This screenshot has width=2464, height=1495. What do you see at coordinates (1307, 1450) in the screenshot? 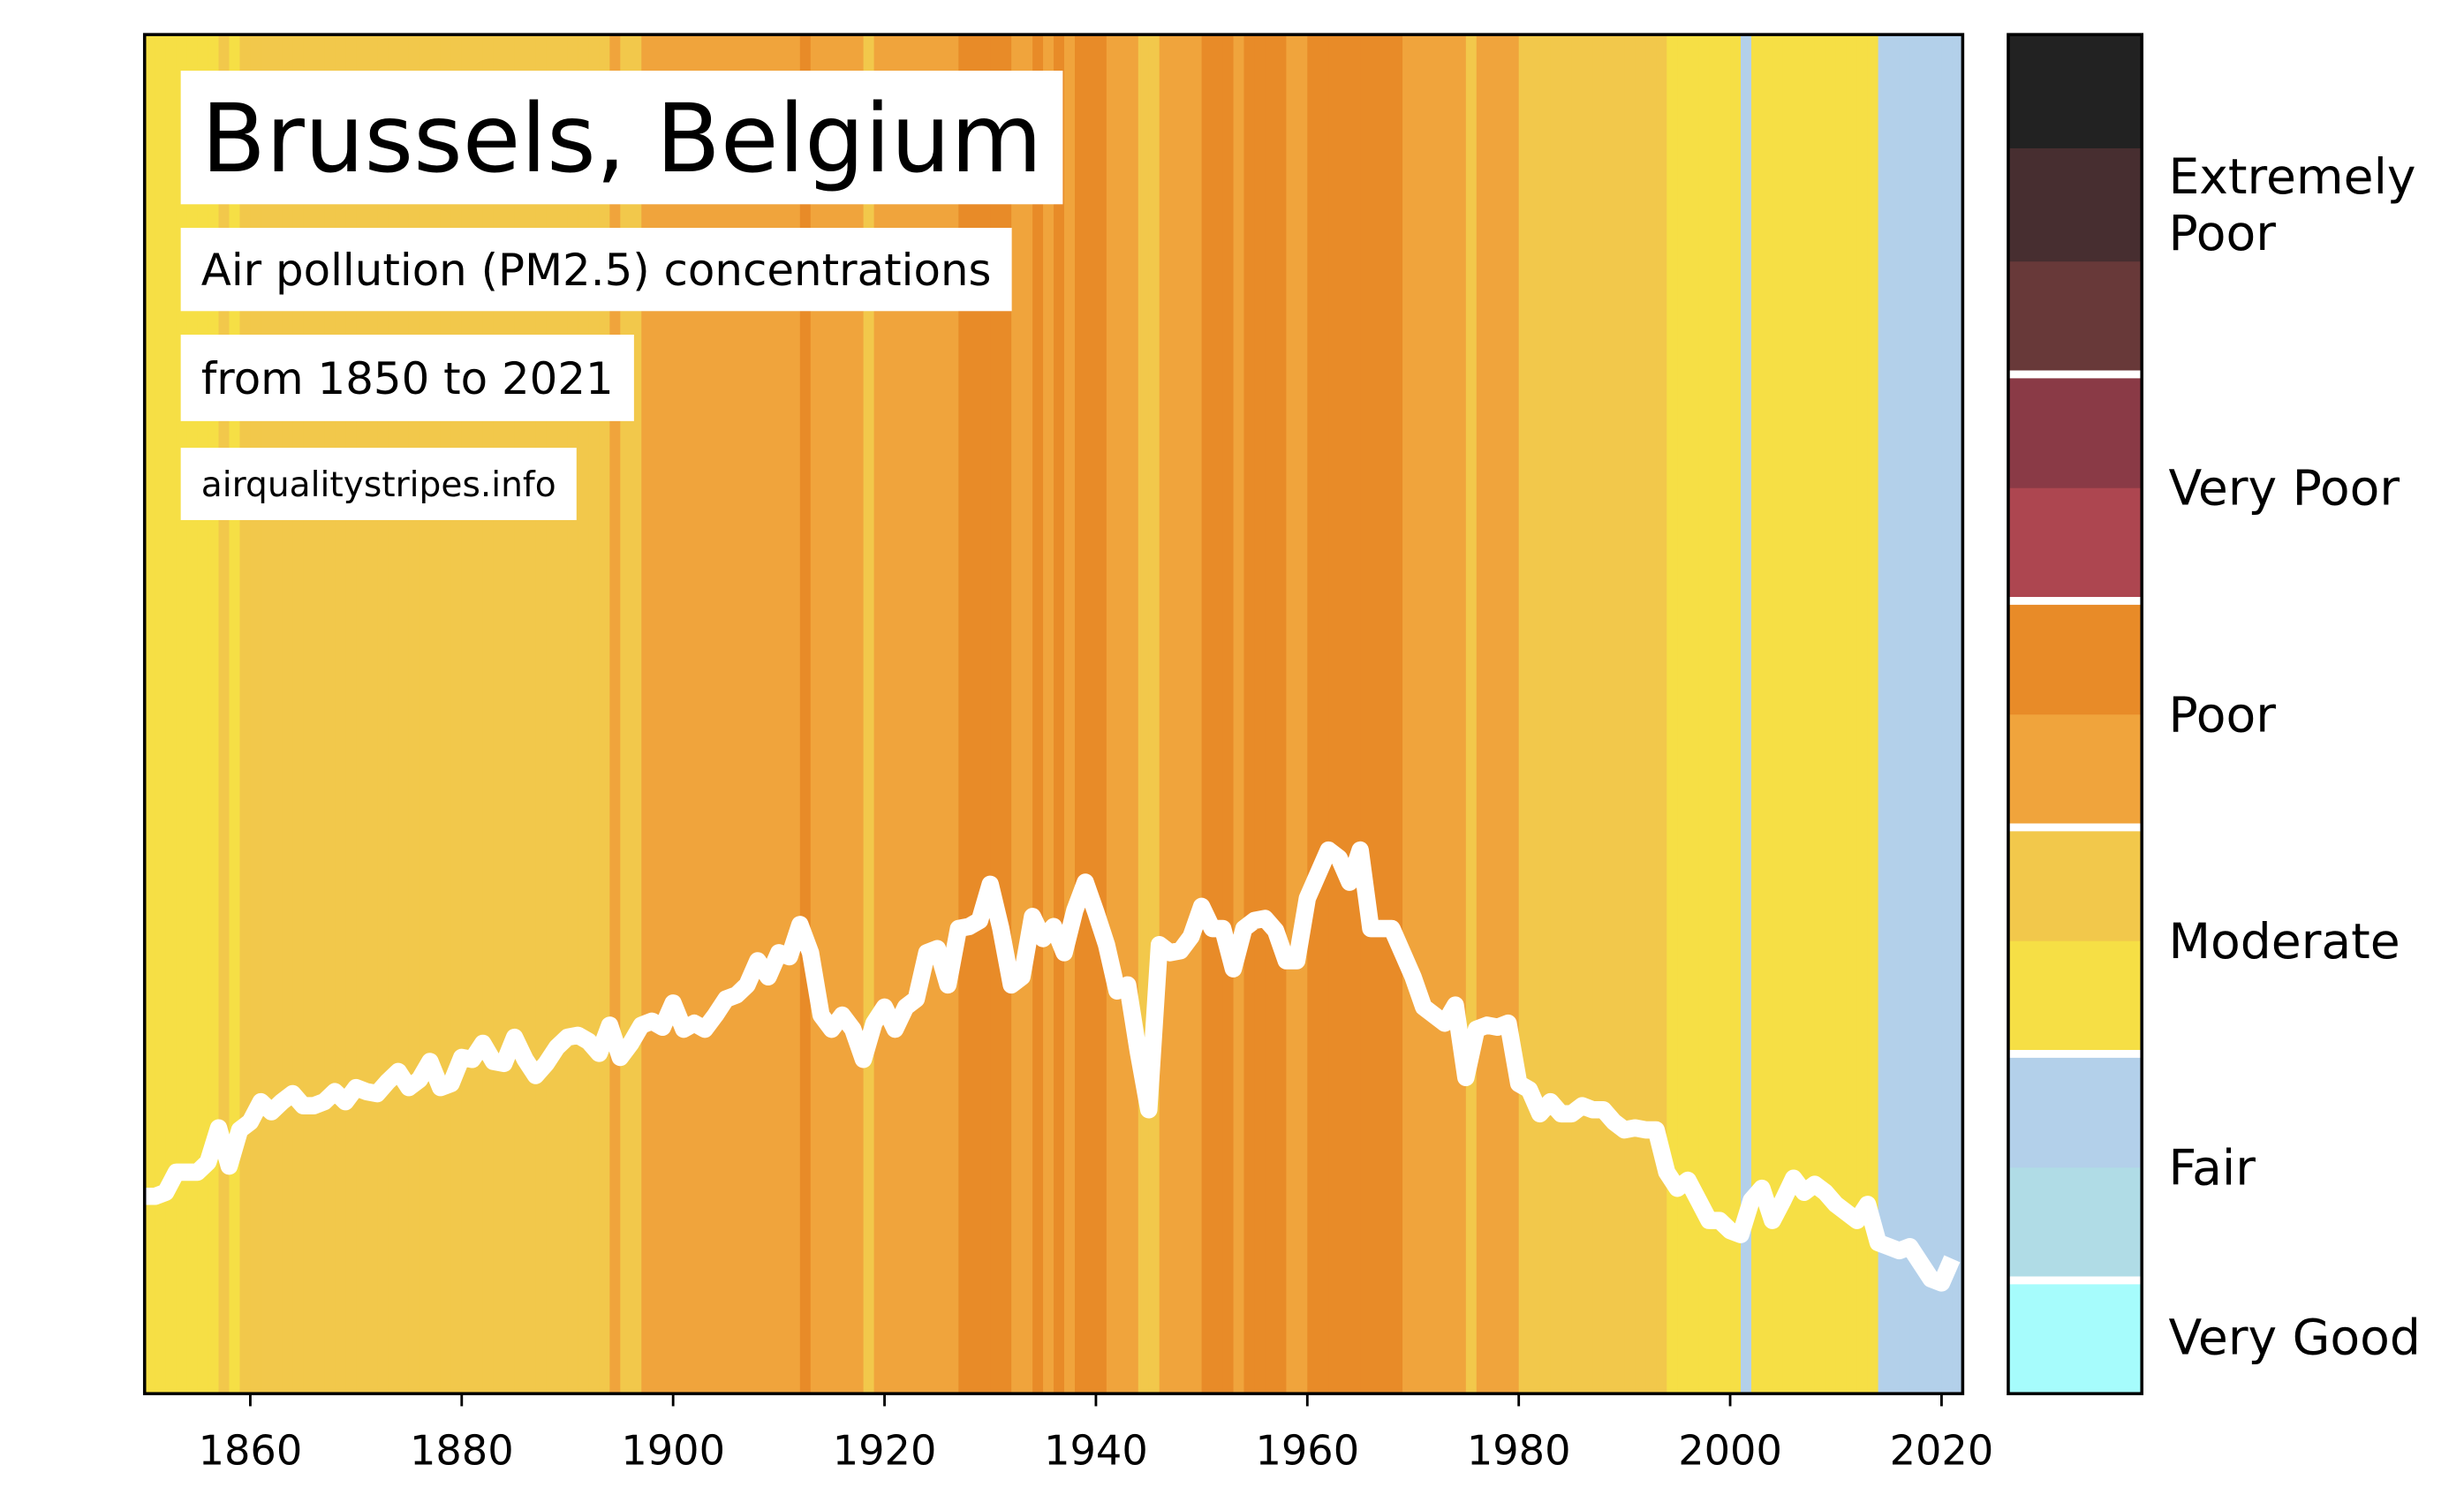
I see `x-tick-label: 1960` at bounding box center [1307, 1450].